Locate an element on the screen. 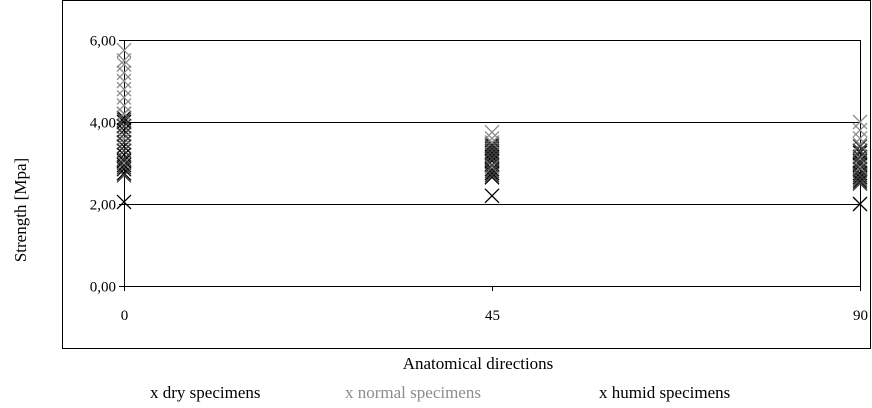 The height and width of the screenshot is (408, 872). y-axis-title: Strength [Mpa] is located at coordinates (20, 210).